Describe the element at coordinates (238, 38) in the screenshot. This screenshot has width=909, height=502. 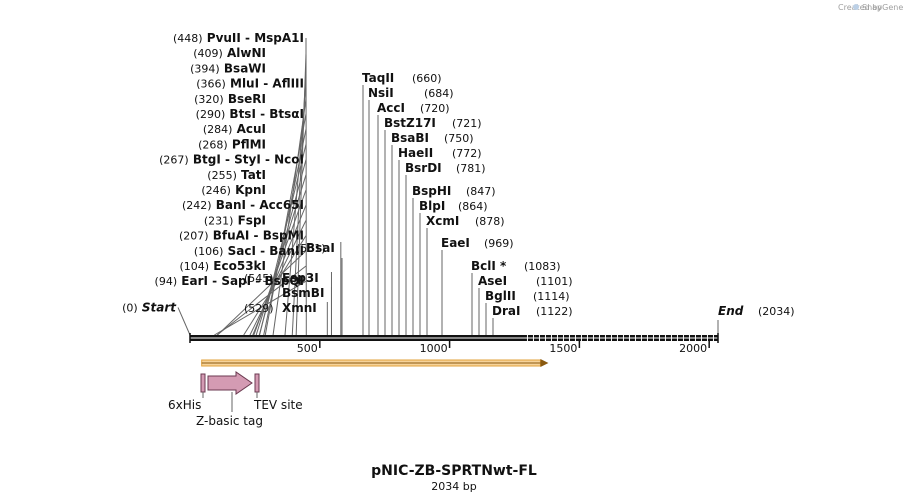
I see `site-label-PvuII: (448) PvuII - MspA1I` at that location.